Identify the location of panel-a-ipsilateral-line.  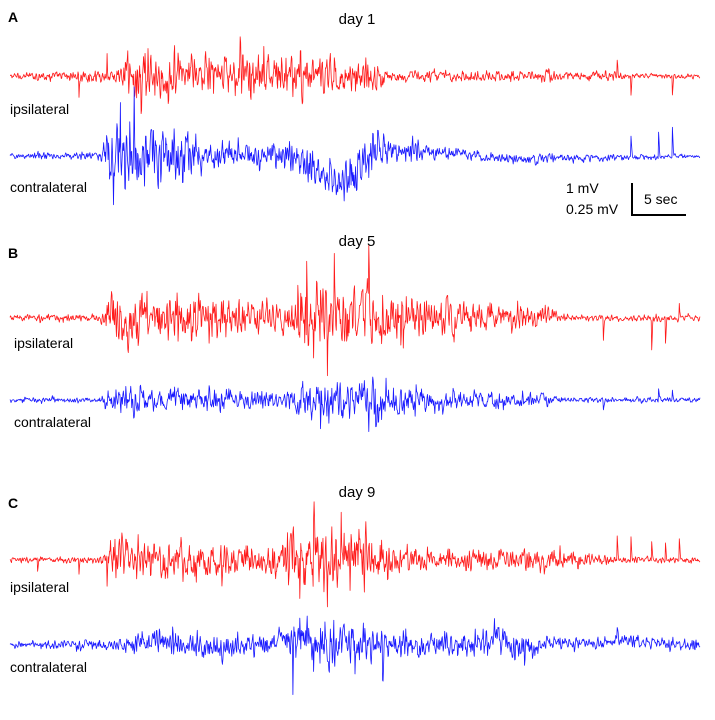
(355, 75).